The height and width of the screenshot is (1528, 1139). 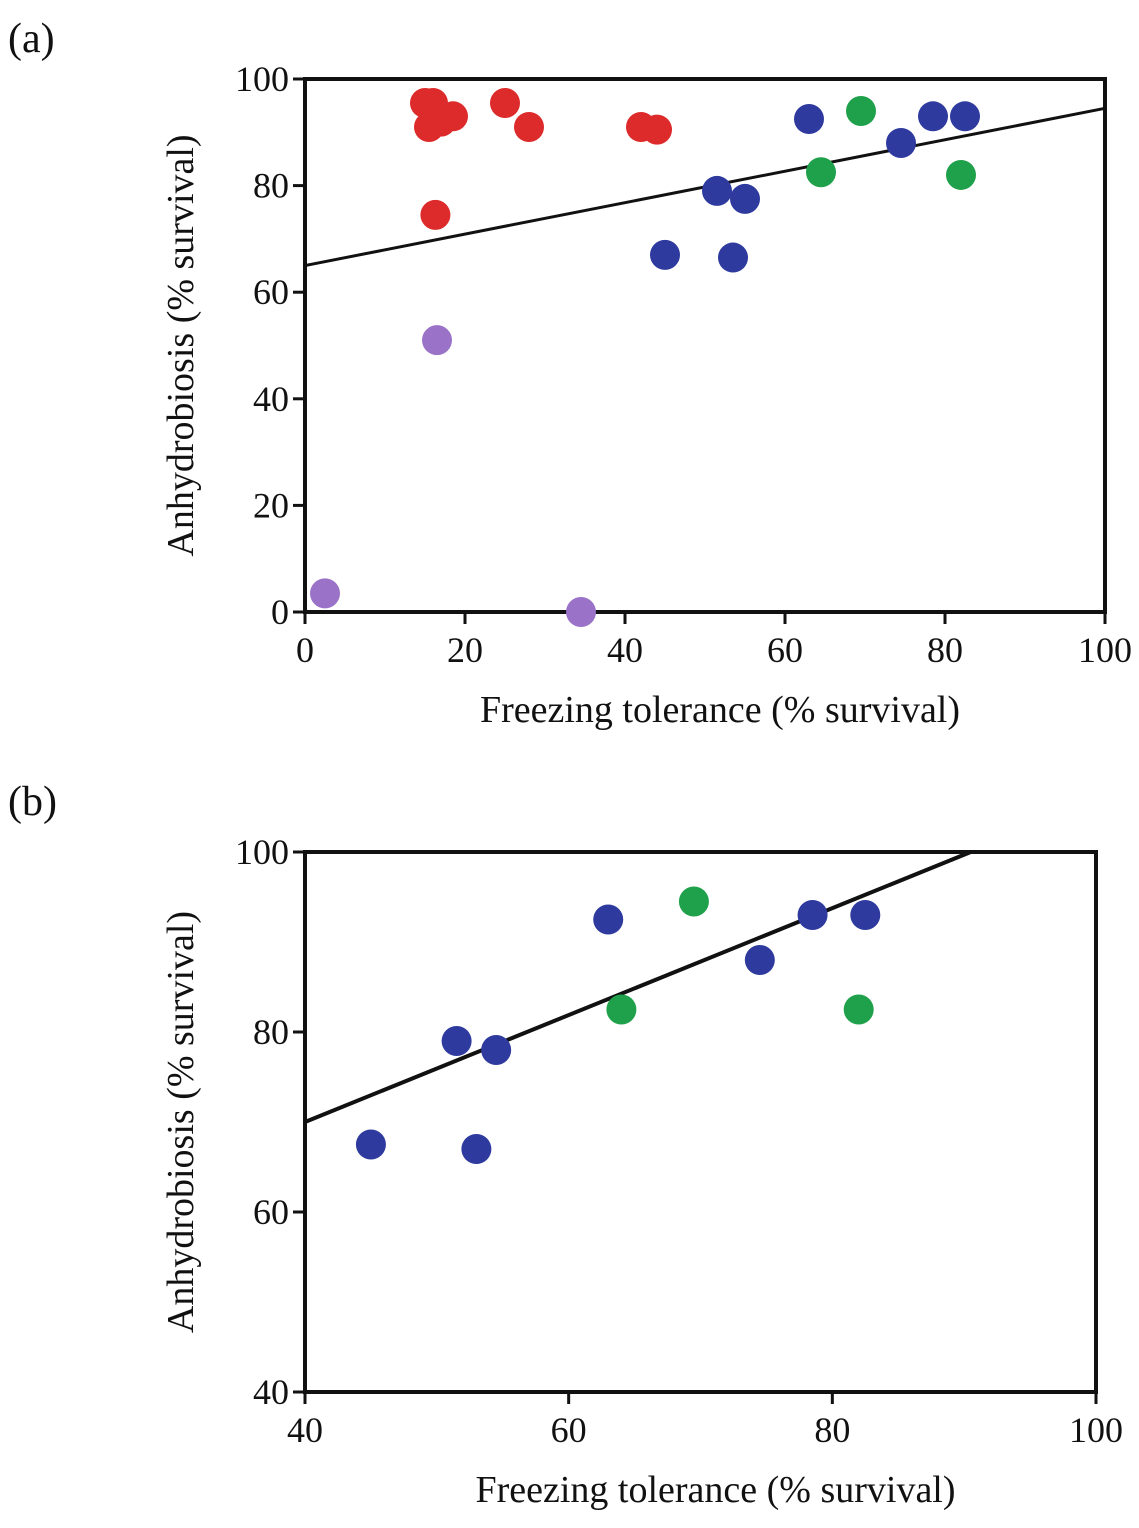 What do you see at coordinates (31, 39) in the screenshot?
I see `panel-label: (a)` at bounding box center [31, 39].